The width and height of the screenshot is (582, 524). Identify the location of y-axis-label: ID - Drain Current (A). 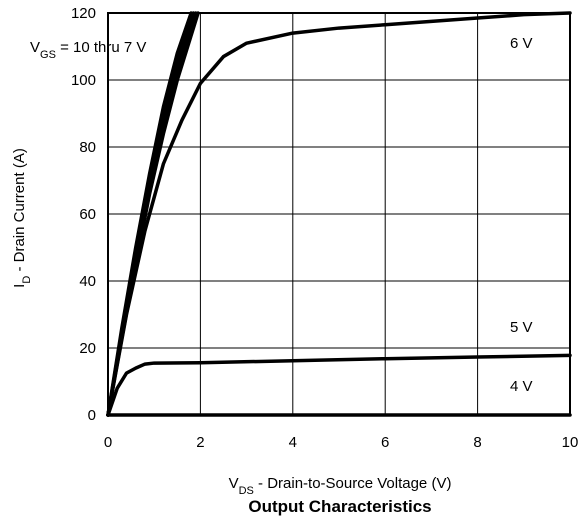
(22, 218).